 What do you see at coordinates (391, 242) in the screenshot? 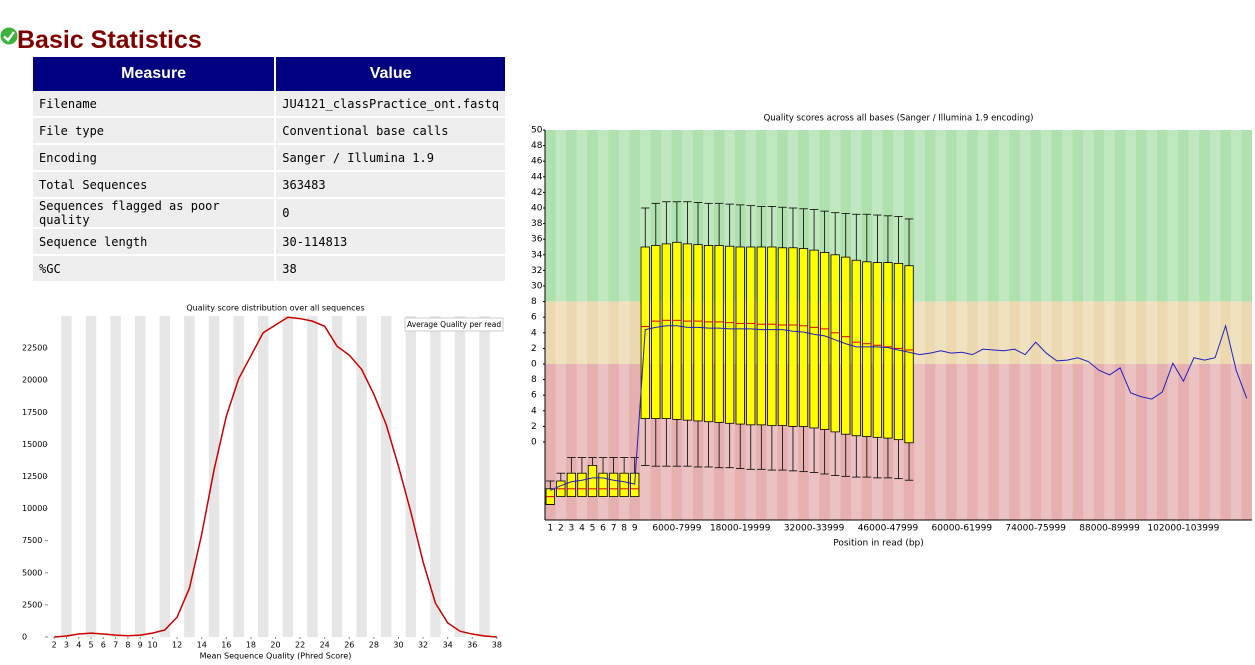
I see `value-cell: 30-114813` at bounding box center [391, 242].